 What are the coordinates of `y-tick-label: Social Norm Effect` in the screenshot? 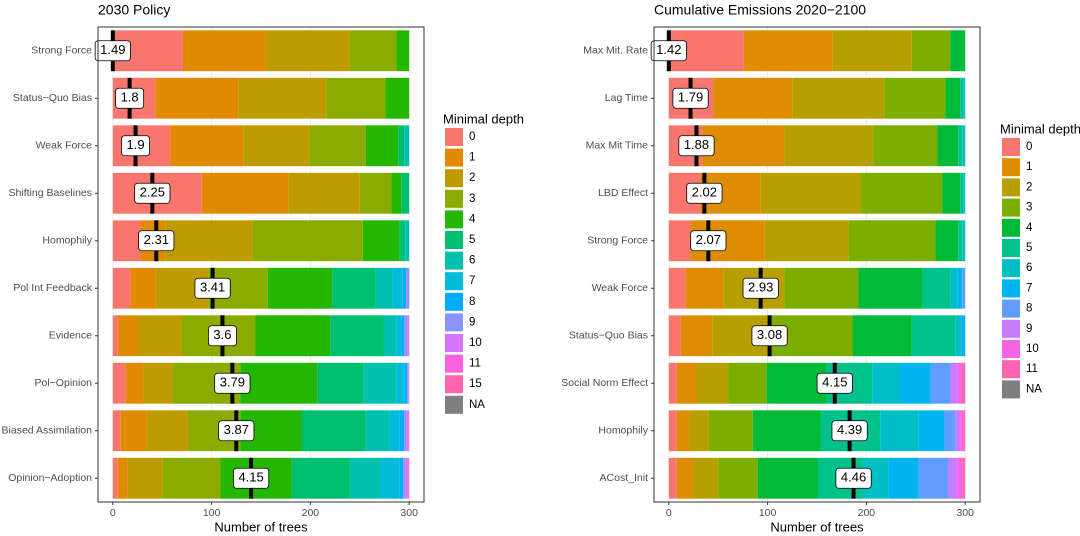 It's located at (604, 383).